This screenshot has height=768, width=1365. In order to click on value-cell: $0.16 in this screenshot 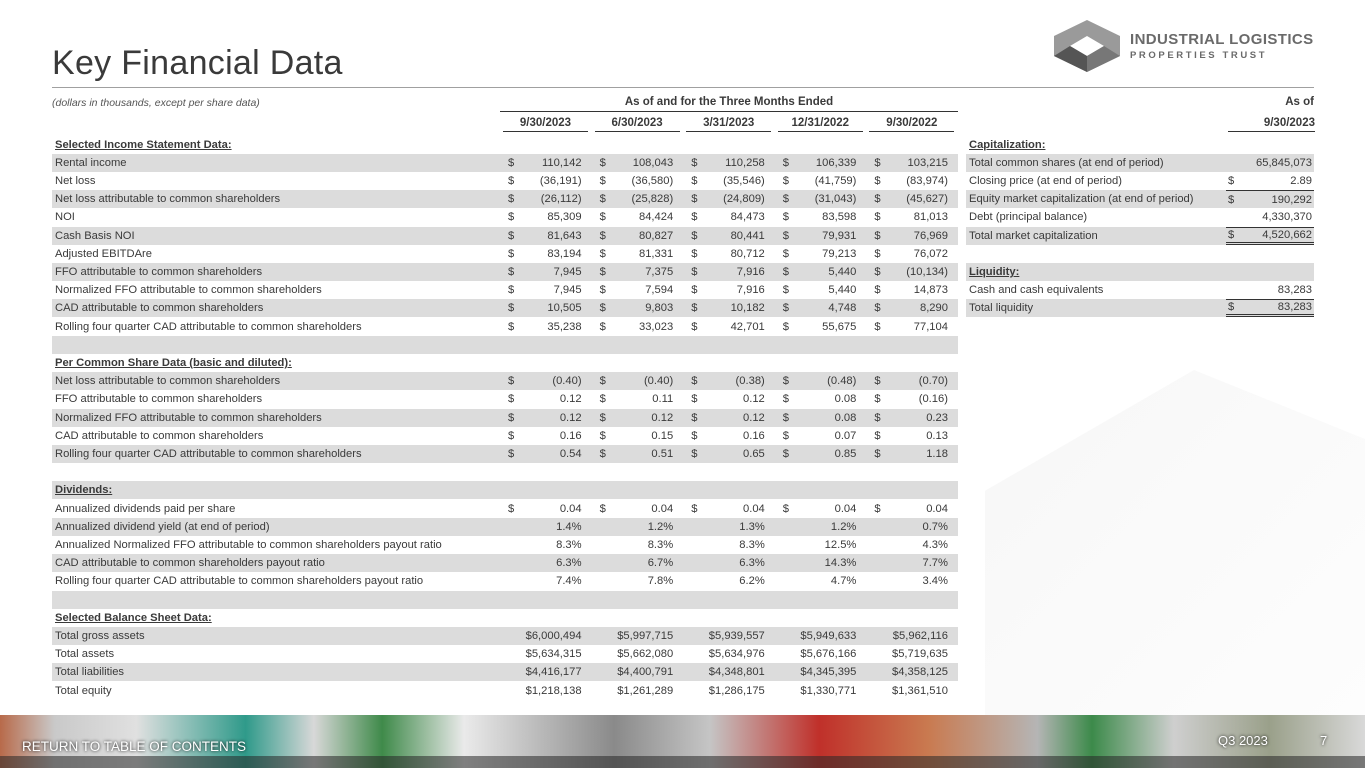, I will do `click(729, 436)`.